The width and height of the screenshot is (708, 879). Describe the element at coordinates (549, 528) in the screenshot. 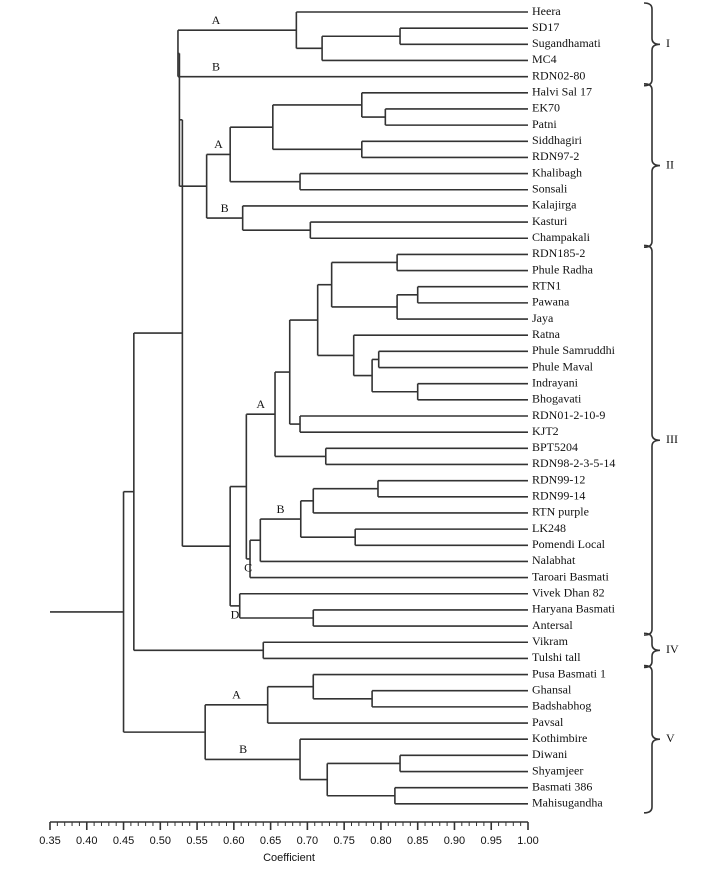

I see `leaf-label: LK248` at that location.